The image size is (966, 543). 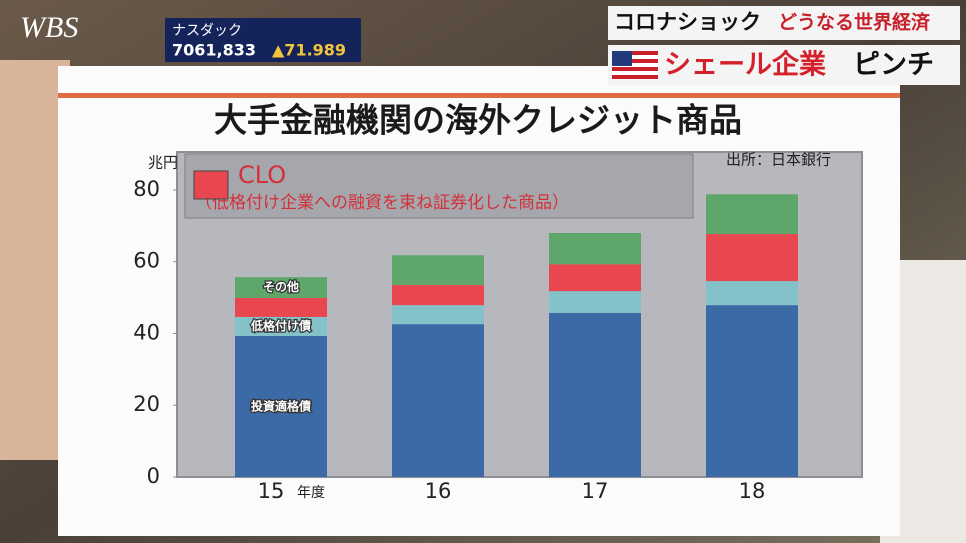 What do you see at coordinates (271, 491) in the screenshot?
I see `x-tick-label: 15` at bounding box center [271, 491].